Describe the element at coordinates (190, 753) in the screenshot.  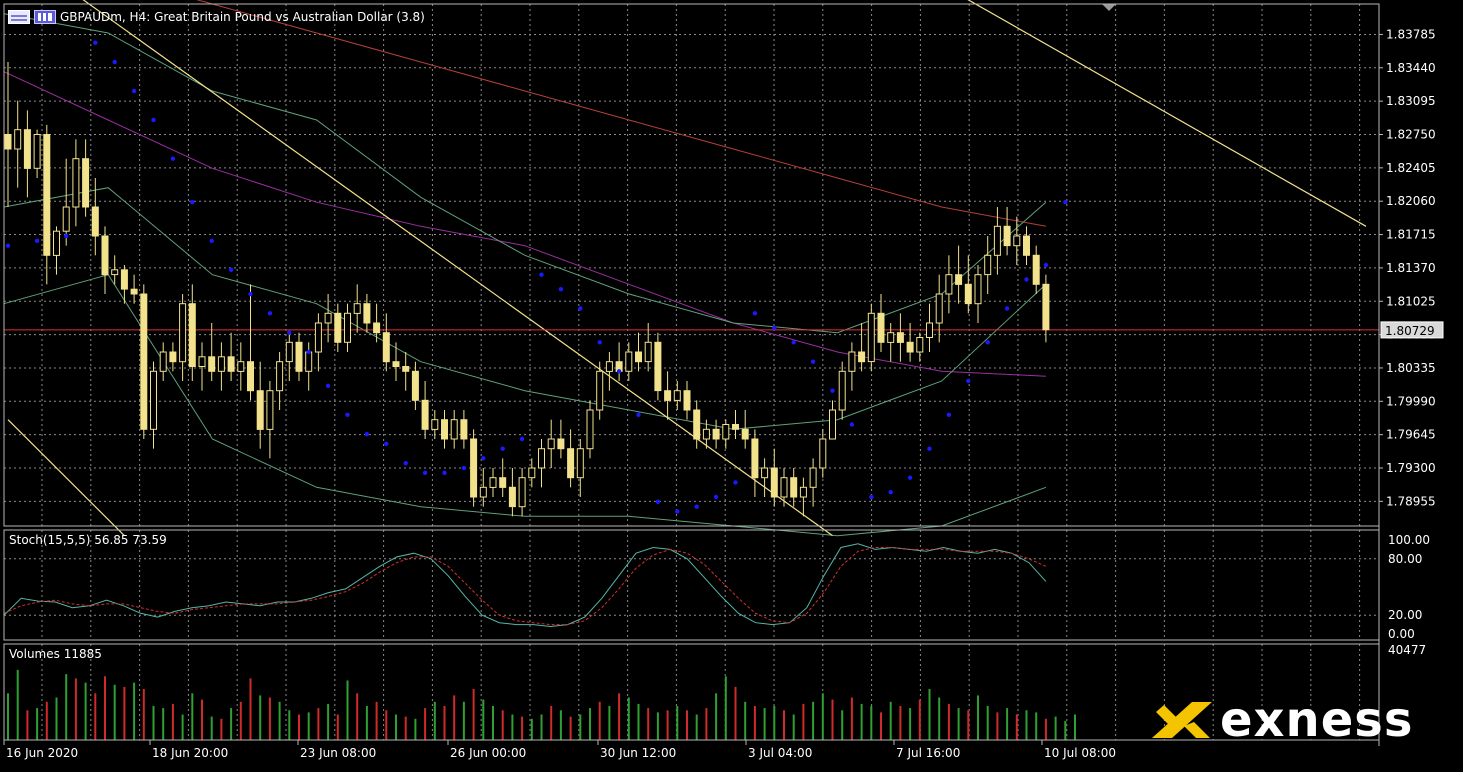
I see `time-tick-label: 18 Jun 20:00` at that location.